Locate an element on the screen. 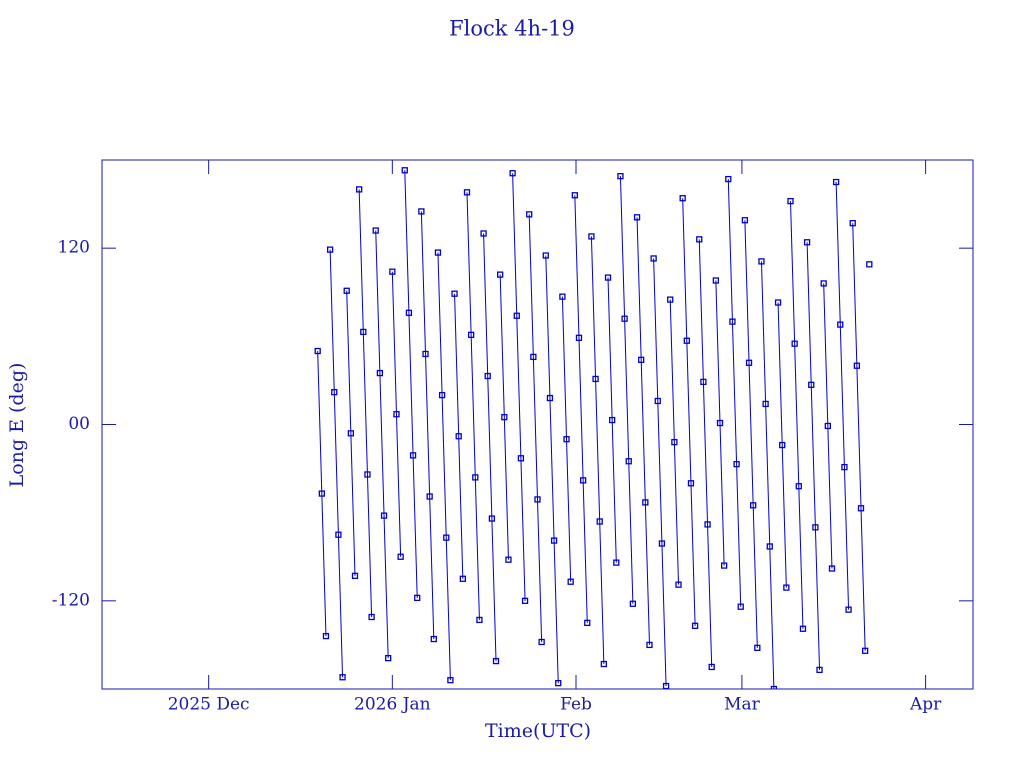 Image resolution: width=1024 pixels, height=768 pixels. y-tick-label: 120 is located at coordinates (74, 248).